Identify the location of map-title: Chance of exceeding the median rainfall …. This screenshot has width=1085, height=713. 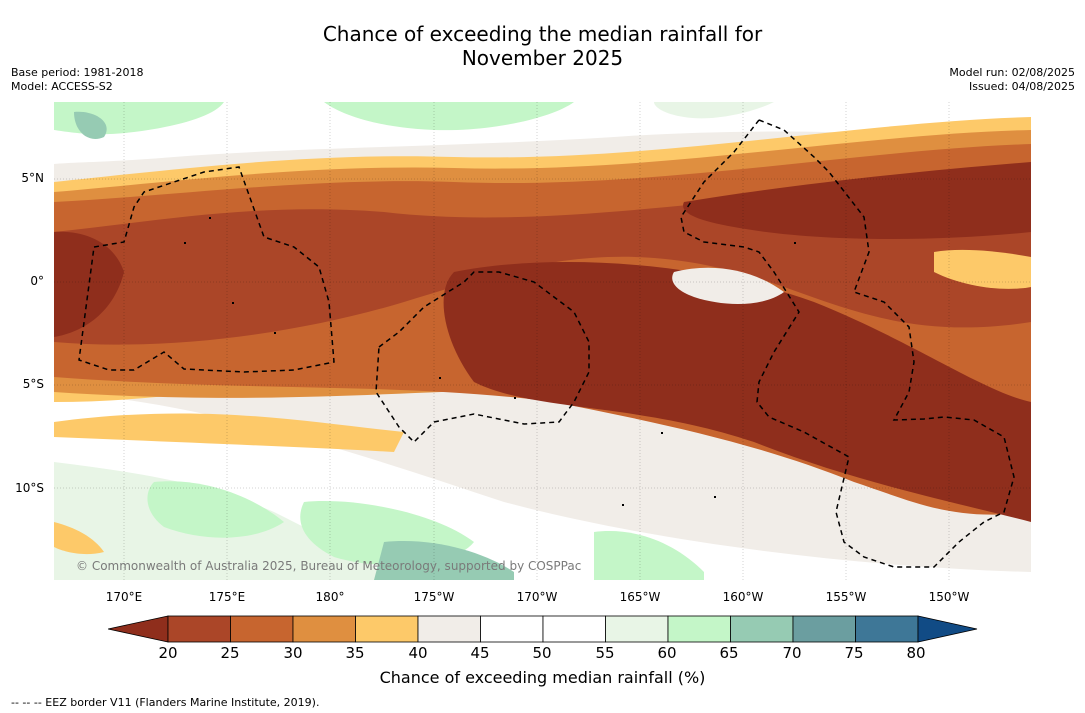
(542, 46).